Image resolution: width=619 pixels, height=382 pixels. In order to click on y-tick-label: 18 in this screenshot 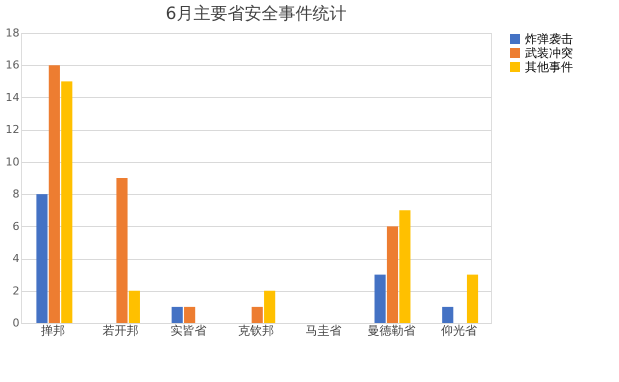, I will do `click(13, 33)`.